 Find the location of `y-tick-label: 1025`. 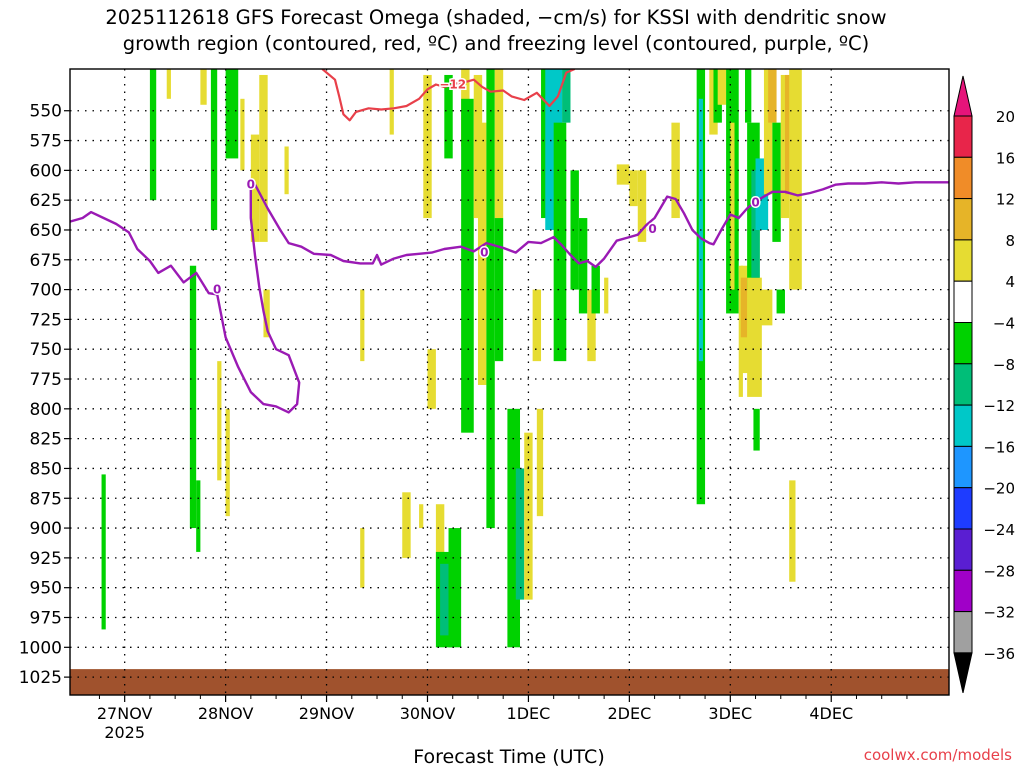

y-tick-label: 1025 is located at coordinates (40, 678).